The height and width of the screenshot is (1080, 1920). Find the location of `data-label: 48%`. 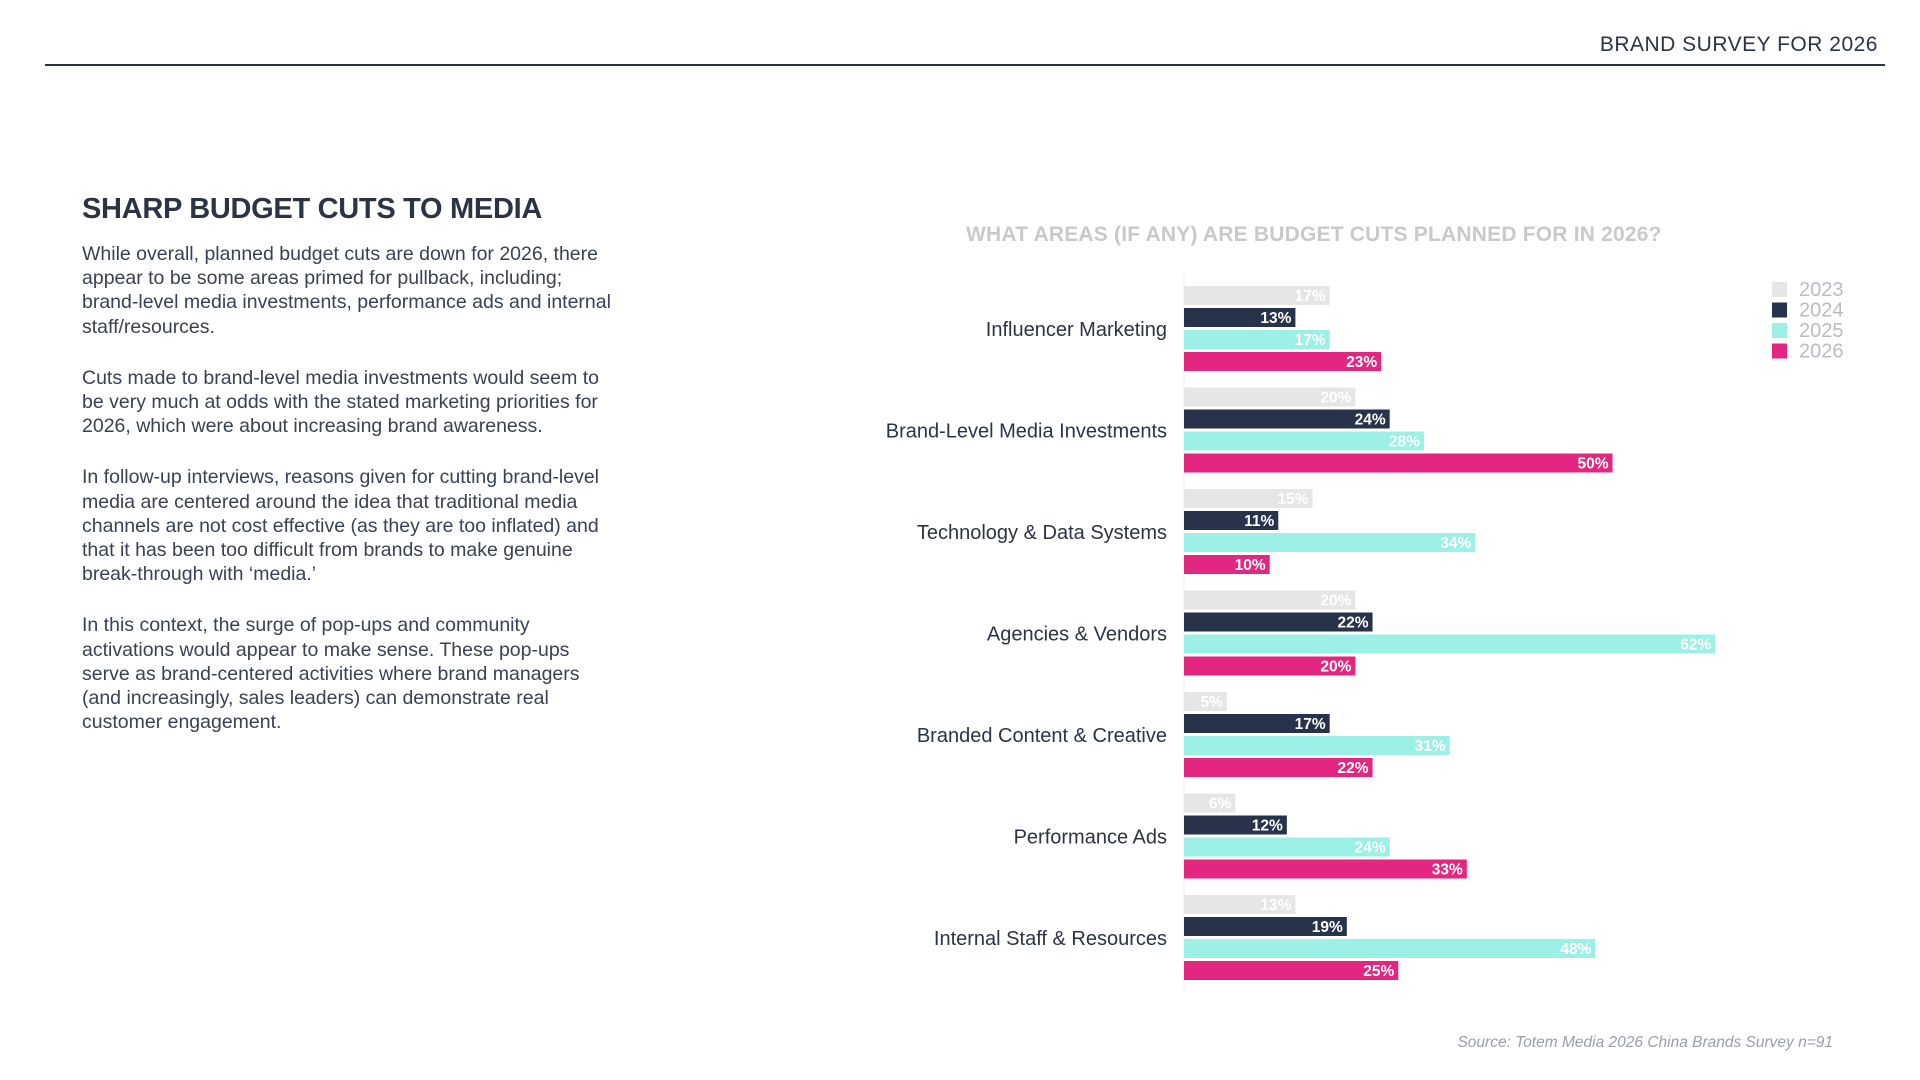

data-label: 48% is located at coordinates (1575, 949).